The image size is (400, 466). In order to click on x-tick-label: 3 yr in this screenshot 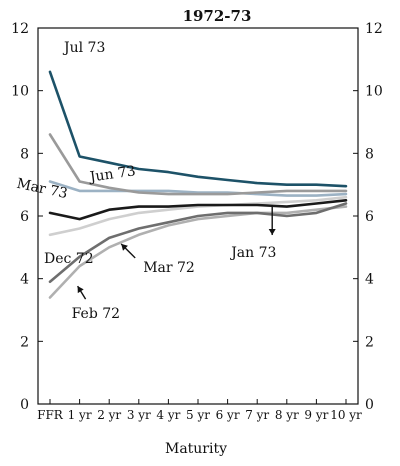, I will do `click(139, 415)`.